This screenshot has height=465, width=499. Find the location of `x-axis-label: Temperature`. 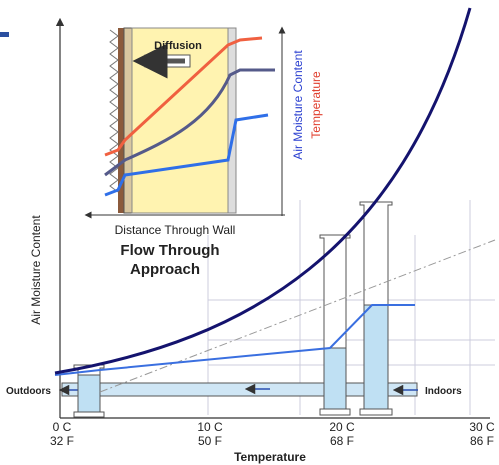

x-axis-label: Temperature is located at coordinates (270, 457).